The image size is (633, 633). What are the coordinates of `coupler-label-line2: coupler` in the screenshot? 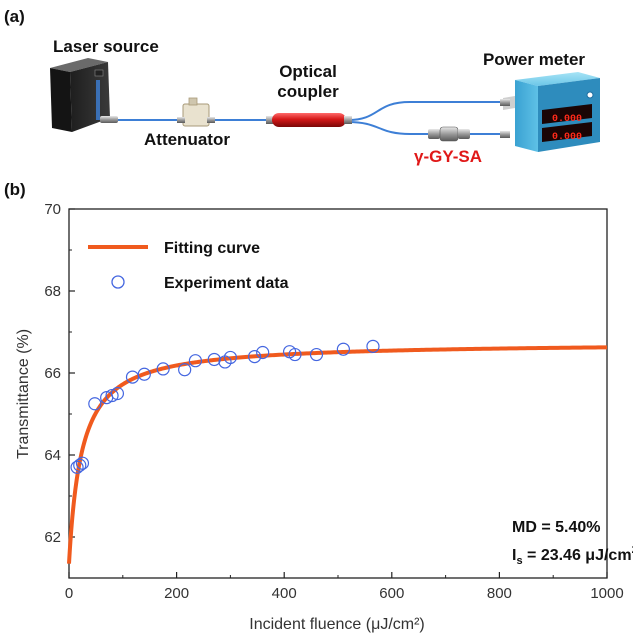 It's located at (308, 91).